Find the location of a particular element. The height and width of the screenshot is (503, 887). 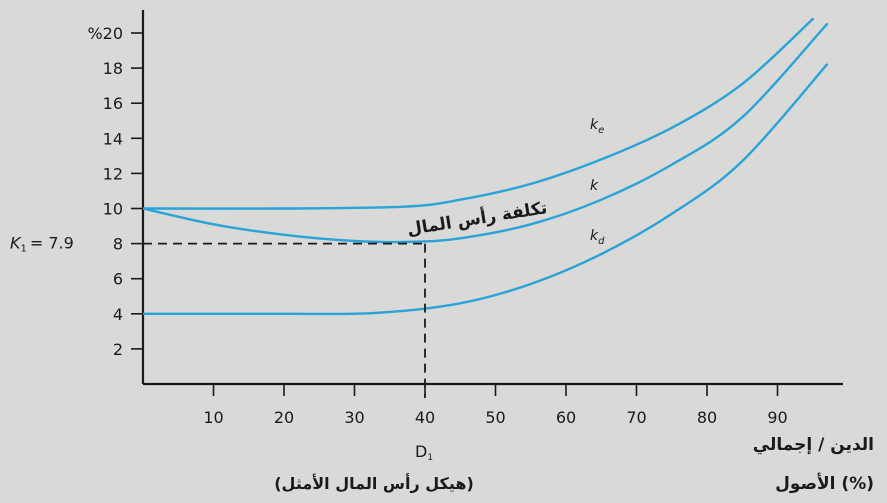

y-tick-label: 10 is located at coordinates (113, 209).